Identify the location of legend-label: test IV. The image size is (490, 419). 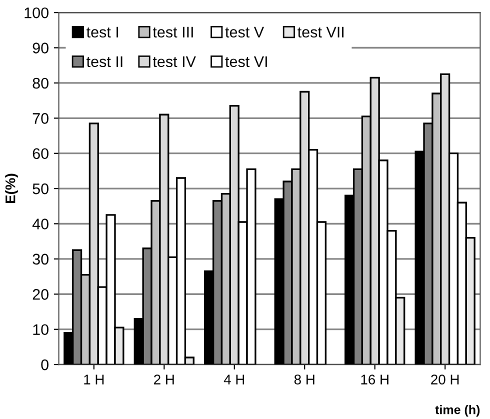
(174, 62).